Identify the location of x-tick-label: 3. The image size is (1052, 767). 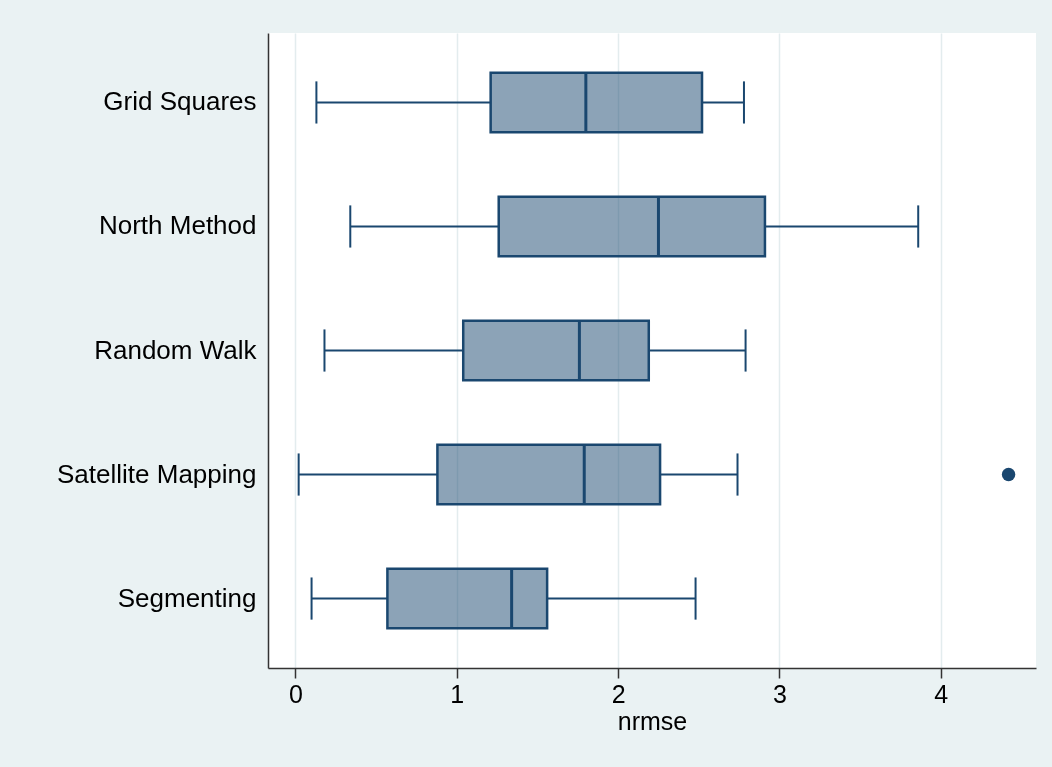
(780, 693).